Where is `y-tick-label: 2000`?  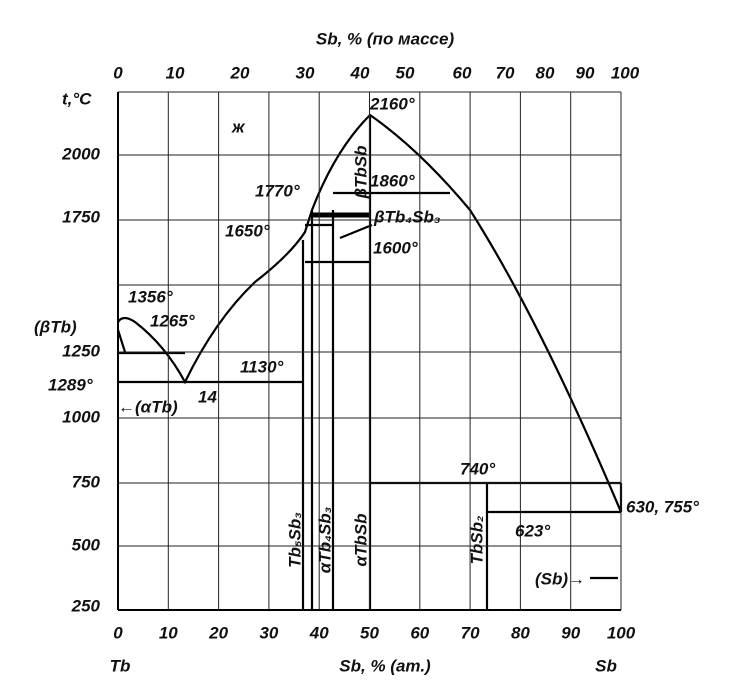 y-tick-label: 2000 is located at coordinates (80, 153).